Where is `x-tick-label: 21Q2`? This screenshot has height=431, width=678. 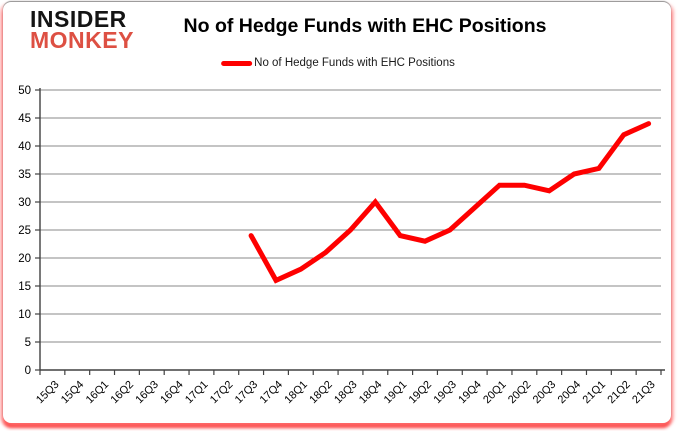 x-tick-label: 21Q2 is located at coordinates (619, 393).